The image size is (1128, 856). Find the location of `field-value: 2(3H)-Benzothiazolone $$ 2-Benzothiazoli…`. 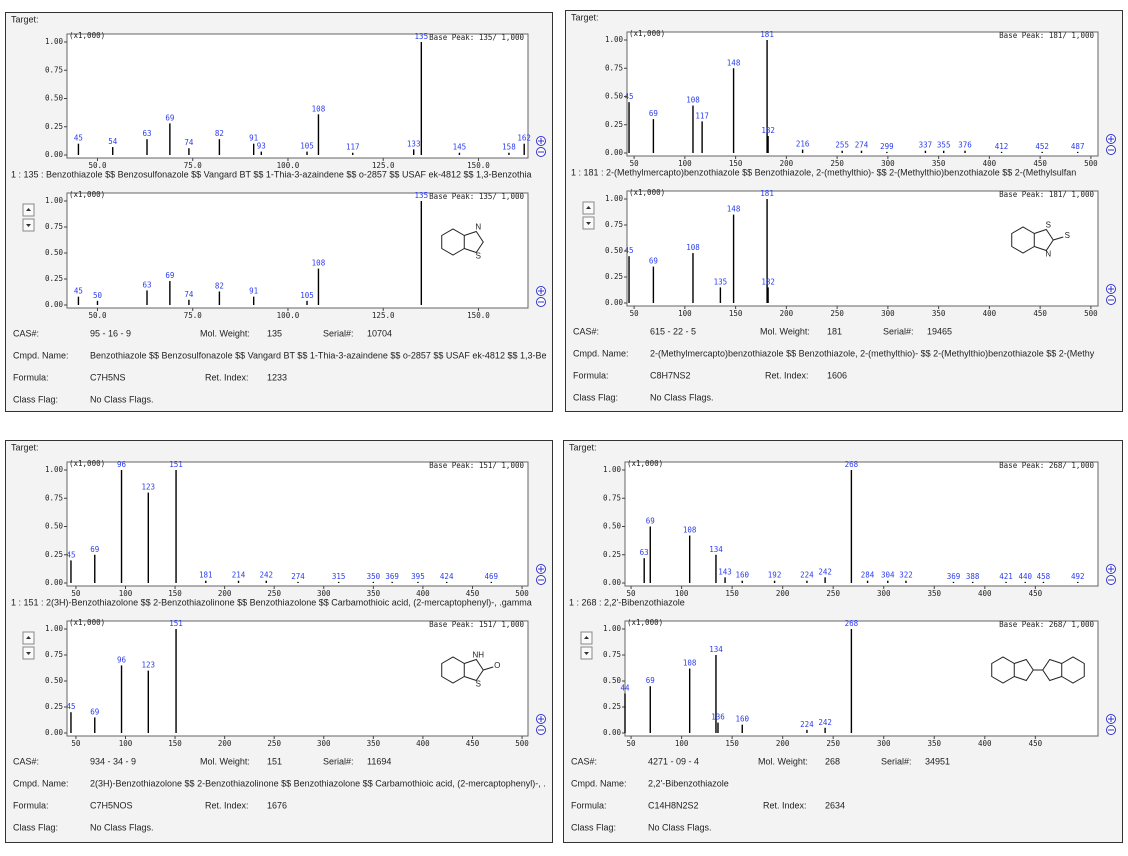

field-value: 2(3H)-Benzothiazolone $$ 2-Benzothiazoli… is located at coordinates (318, 783).